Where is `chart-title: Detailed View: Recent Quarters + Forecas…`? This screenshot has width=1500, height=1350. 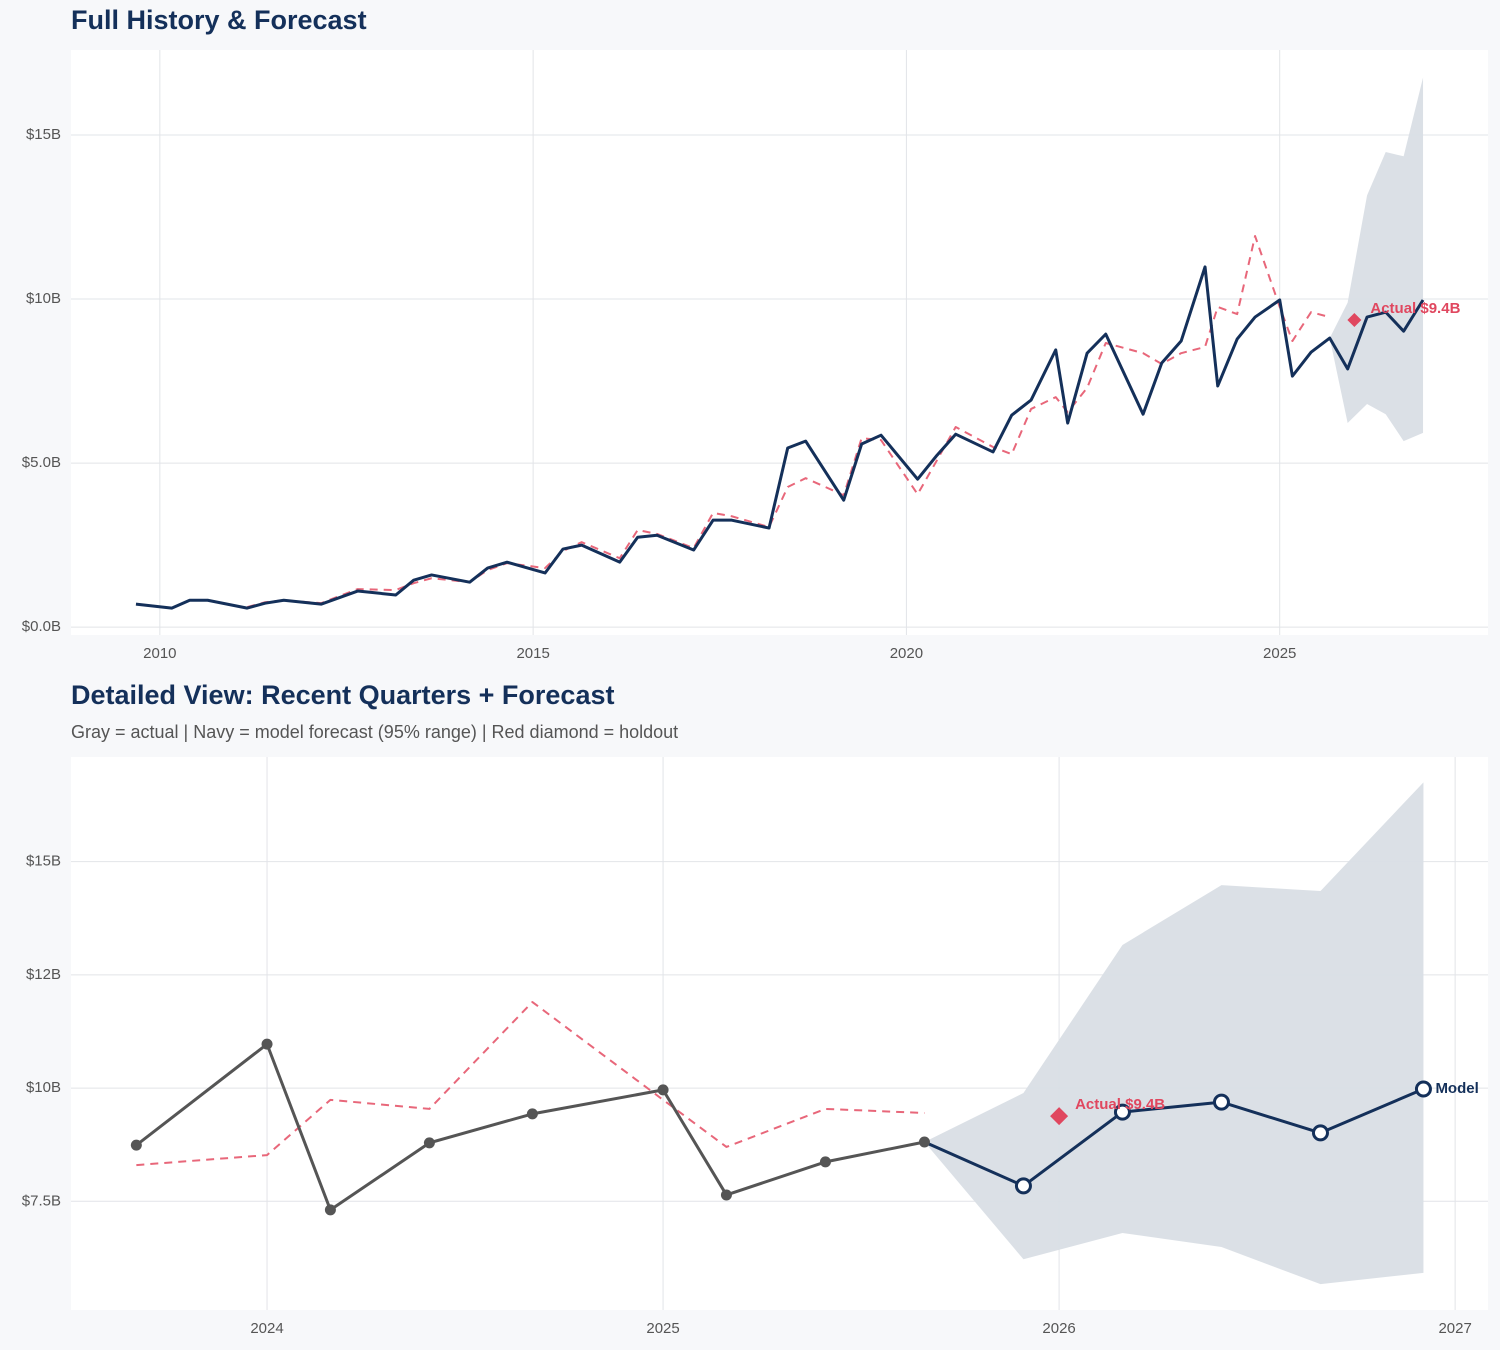
chart-title: Detailed View: Recent Quarters + Forecas… is located at coordinates (342, 695).